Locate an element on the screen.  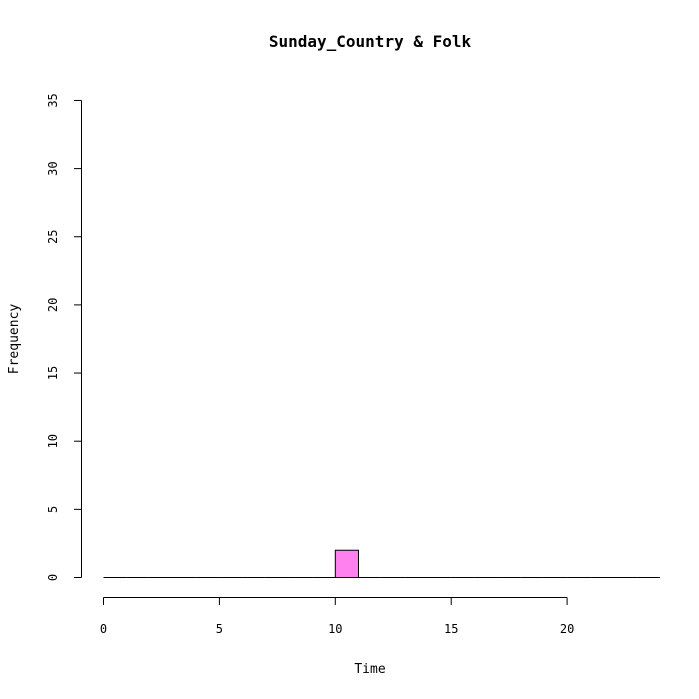
y-axis-label: Frequency is located at coordinates (14, 339).